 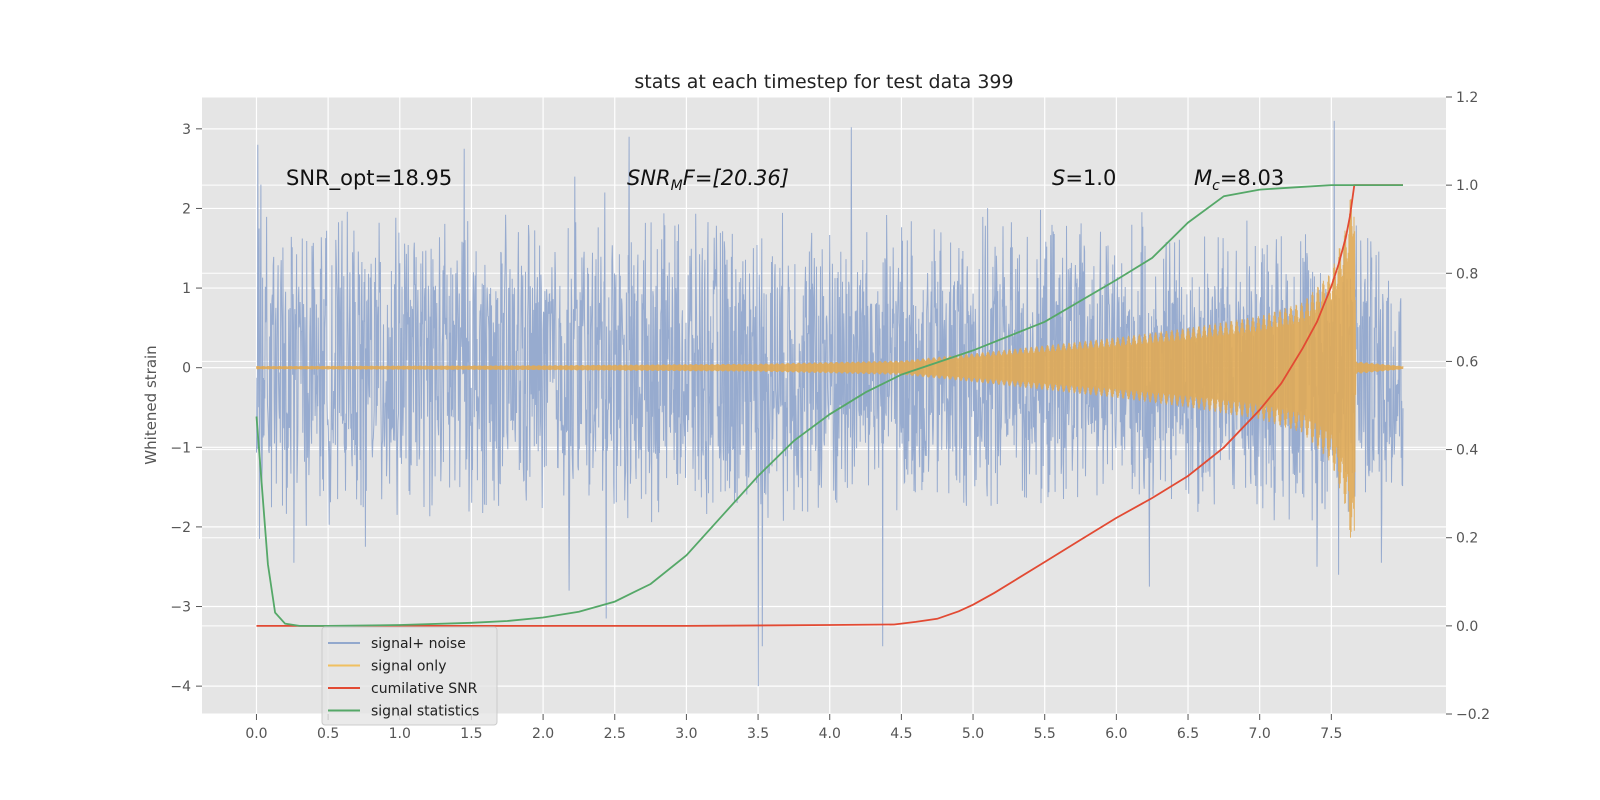 What do you see at coordinates (543, 734) in the screenshot?
I see `x-tick-label: 2.0` at bounding box center [543, 734].